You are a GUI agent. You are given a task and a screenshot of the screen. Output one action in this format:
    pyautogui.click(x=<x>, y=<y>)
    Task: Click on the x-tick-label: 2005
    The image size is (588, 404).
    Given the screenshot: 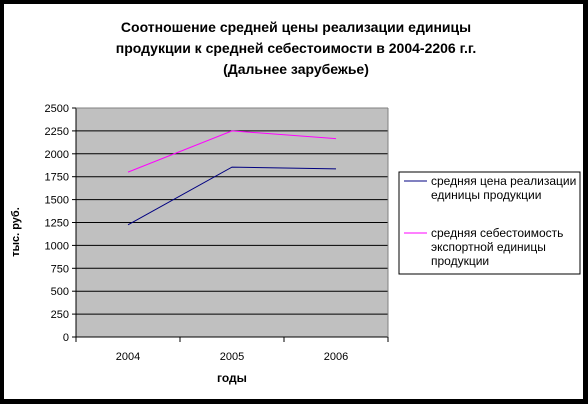 What is the action you would take?
    pyautogui.click(x=232, y=357)
    